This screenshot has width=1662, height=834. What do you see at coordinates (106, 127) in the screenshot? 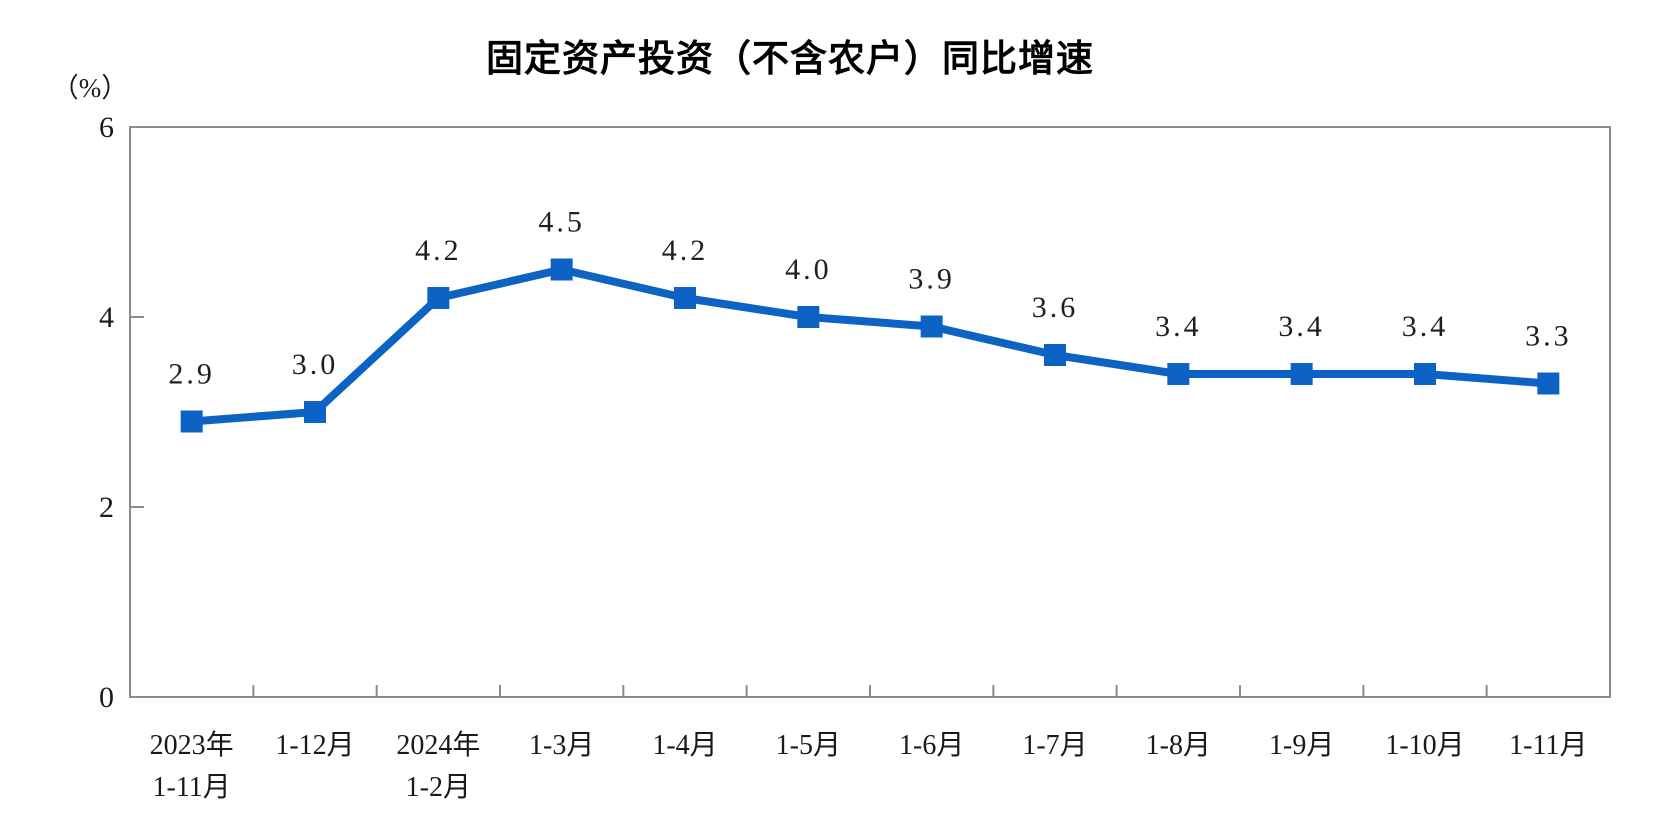
I see `y-tick-label: 6` at bounding box center [106, 127].